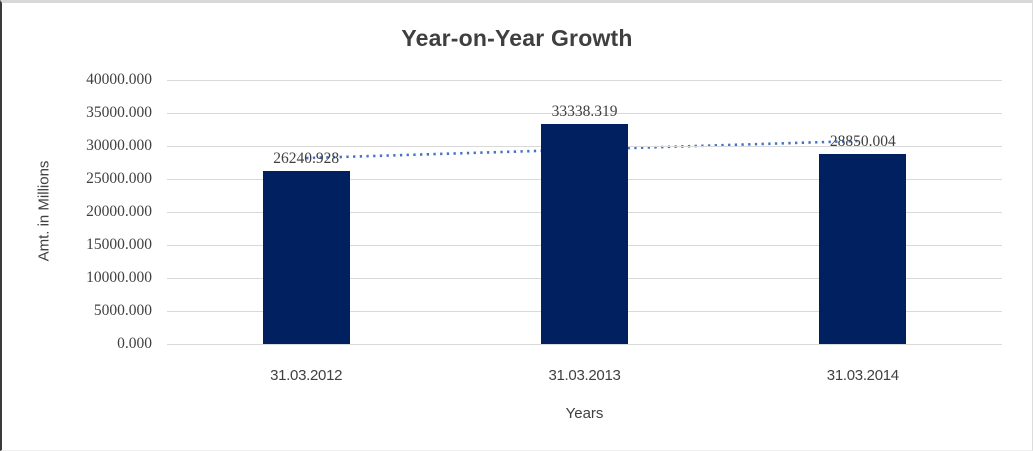 The width and height of the screenshot is (1033, 451). I want to click on x-tick-label: 31.03.2014, so click(862, 375).